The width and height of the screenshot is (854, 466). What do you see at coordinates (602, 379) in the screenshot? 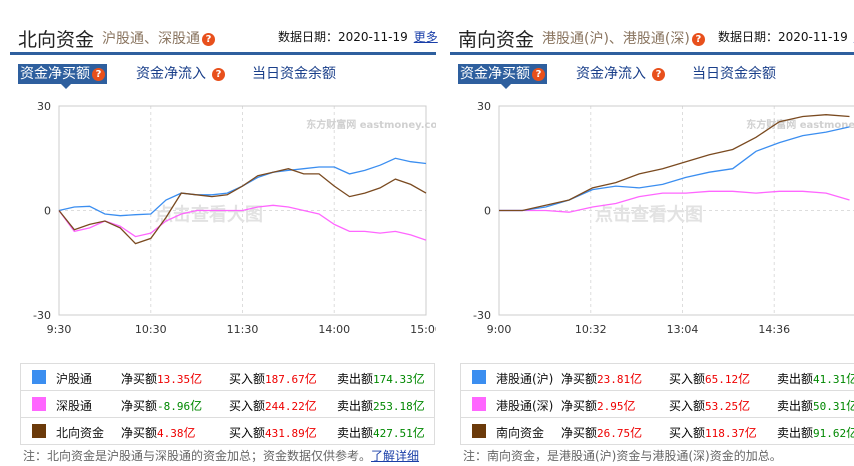
I see `net-buy: 净买额23.81亿` at bounding box center [602, 379].